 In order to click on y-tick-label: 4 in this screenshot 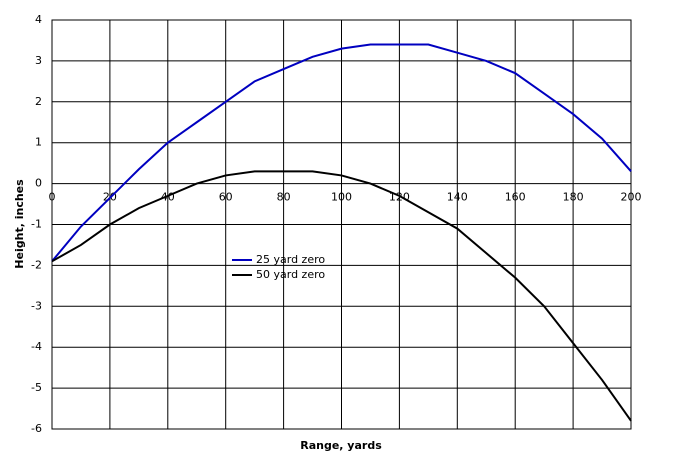, I will do `click(38, 19)`.